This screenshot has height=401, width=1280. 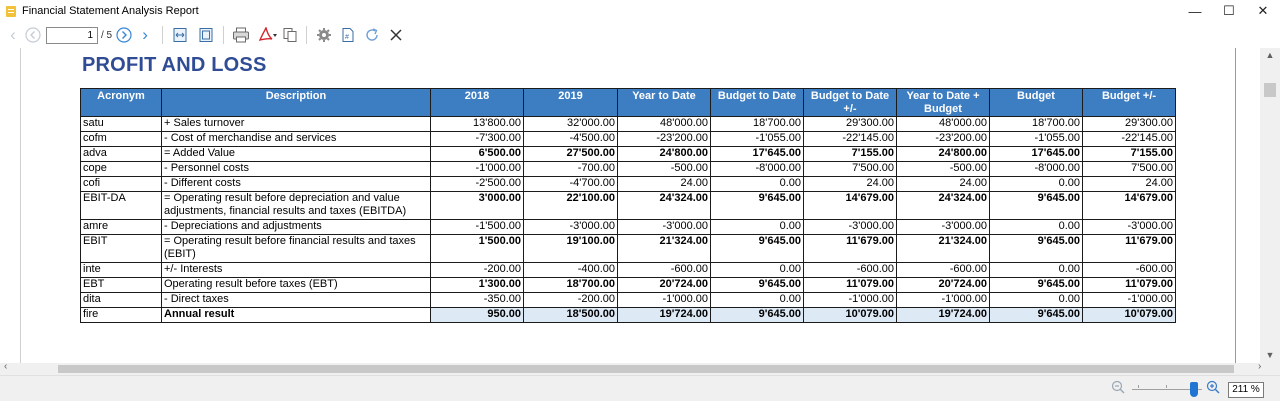 I want to click on vertical-scroll-thumb, so click(x=1270, y=90).